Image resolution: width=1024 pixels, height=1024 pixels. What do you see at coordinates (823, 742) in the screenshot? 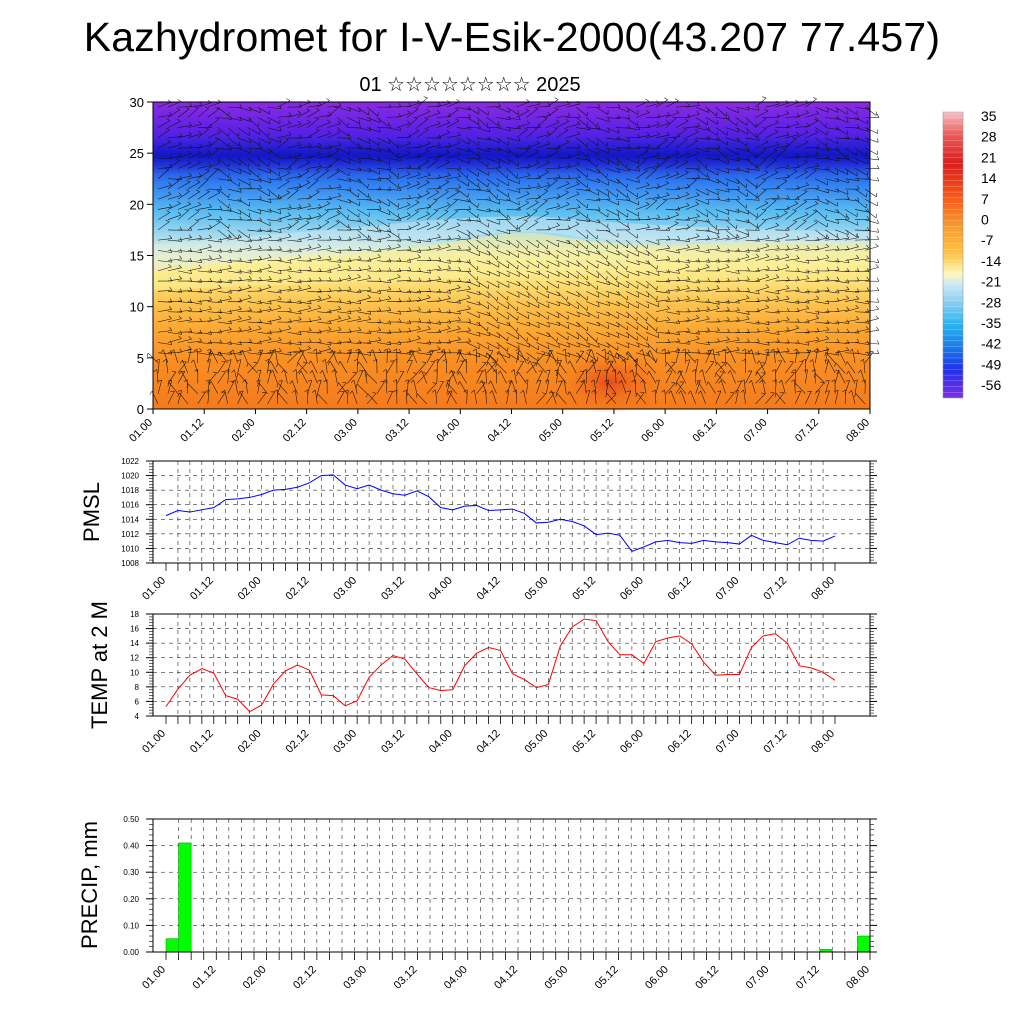
I see `x-tick-label: 08.00` at bounding box center [823, 742].